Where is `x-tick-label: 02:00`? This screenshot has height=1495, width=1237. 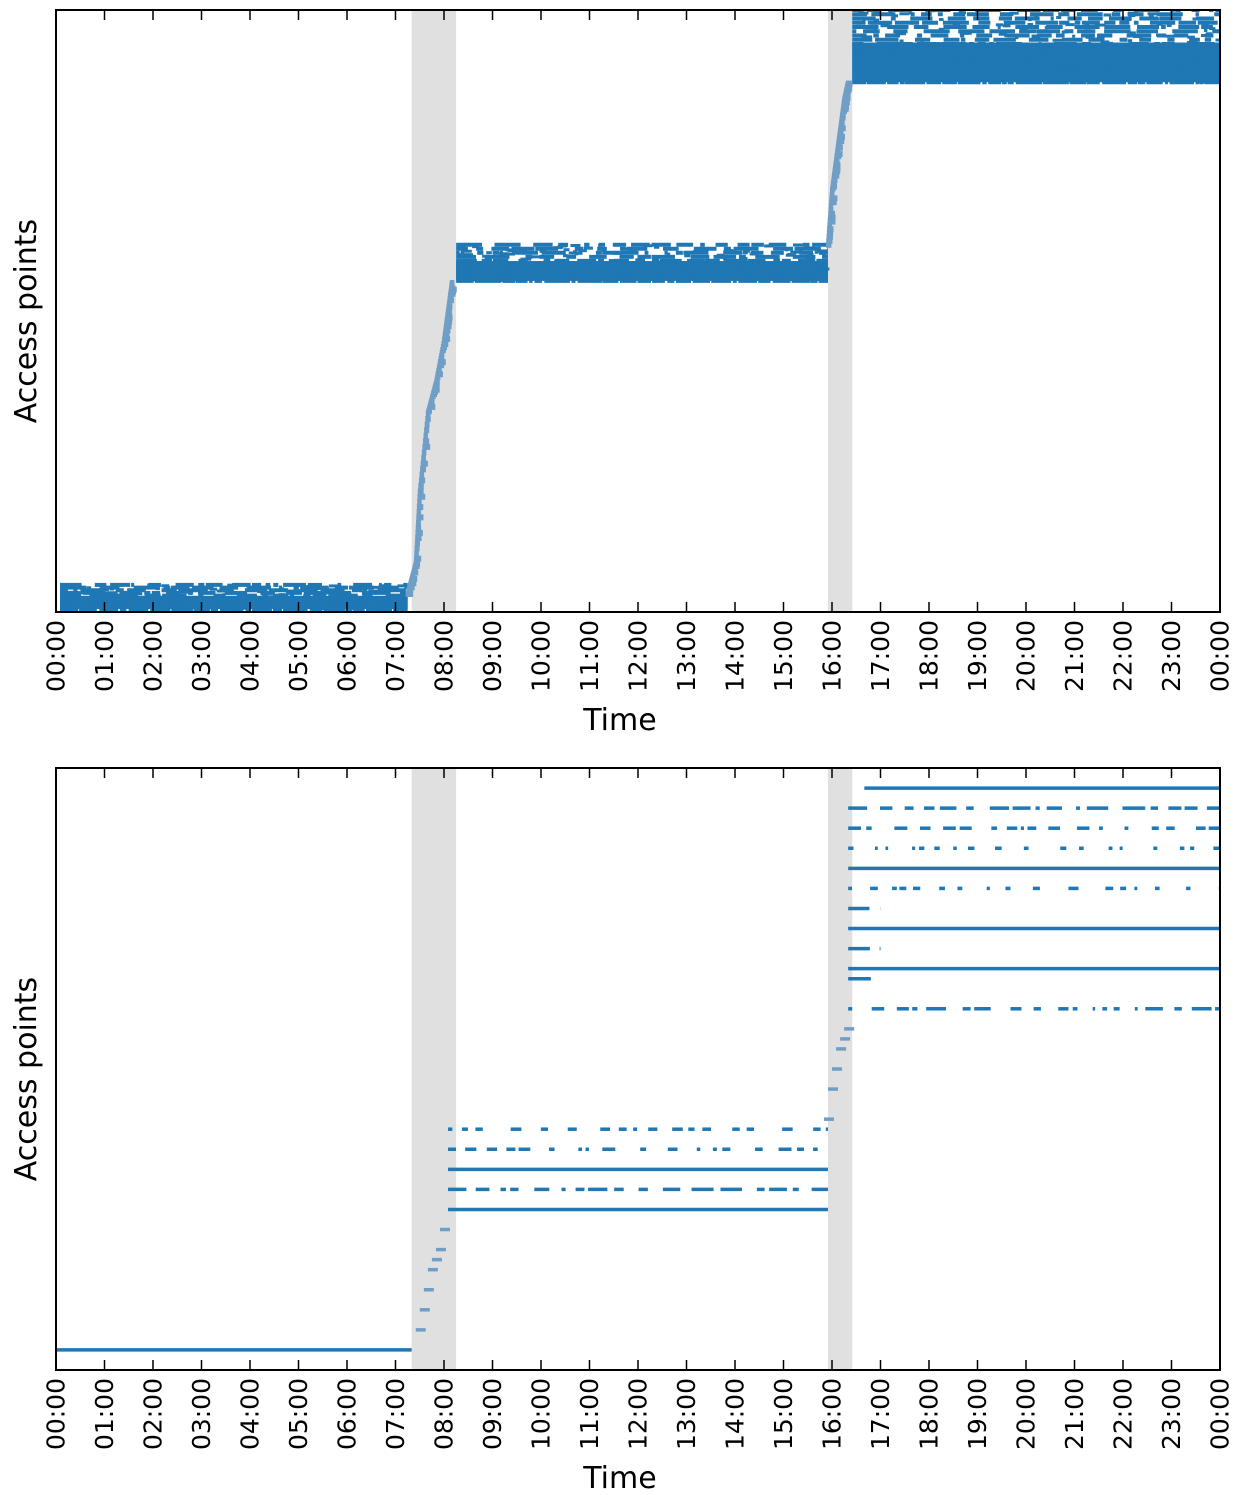
x-tick-label: 02:00 is located at coordinates (153, 656).